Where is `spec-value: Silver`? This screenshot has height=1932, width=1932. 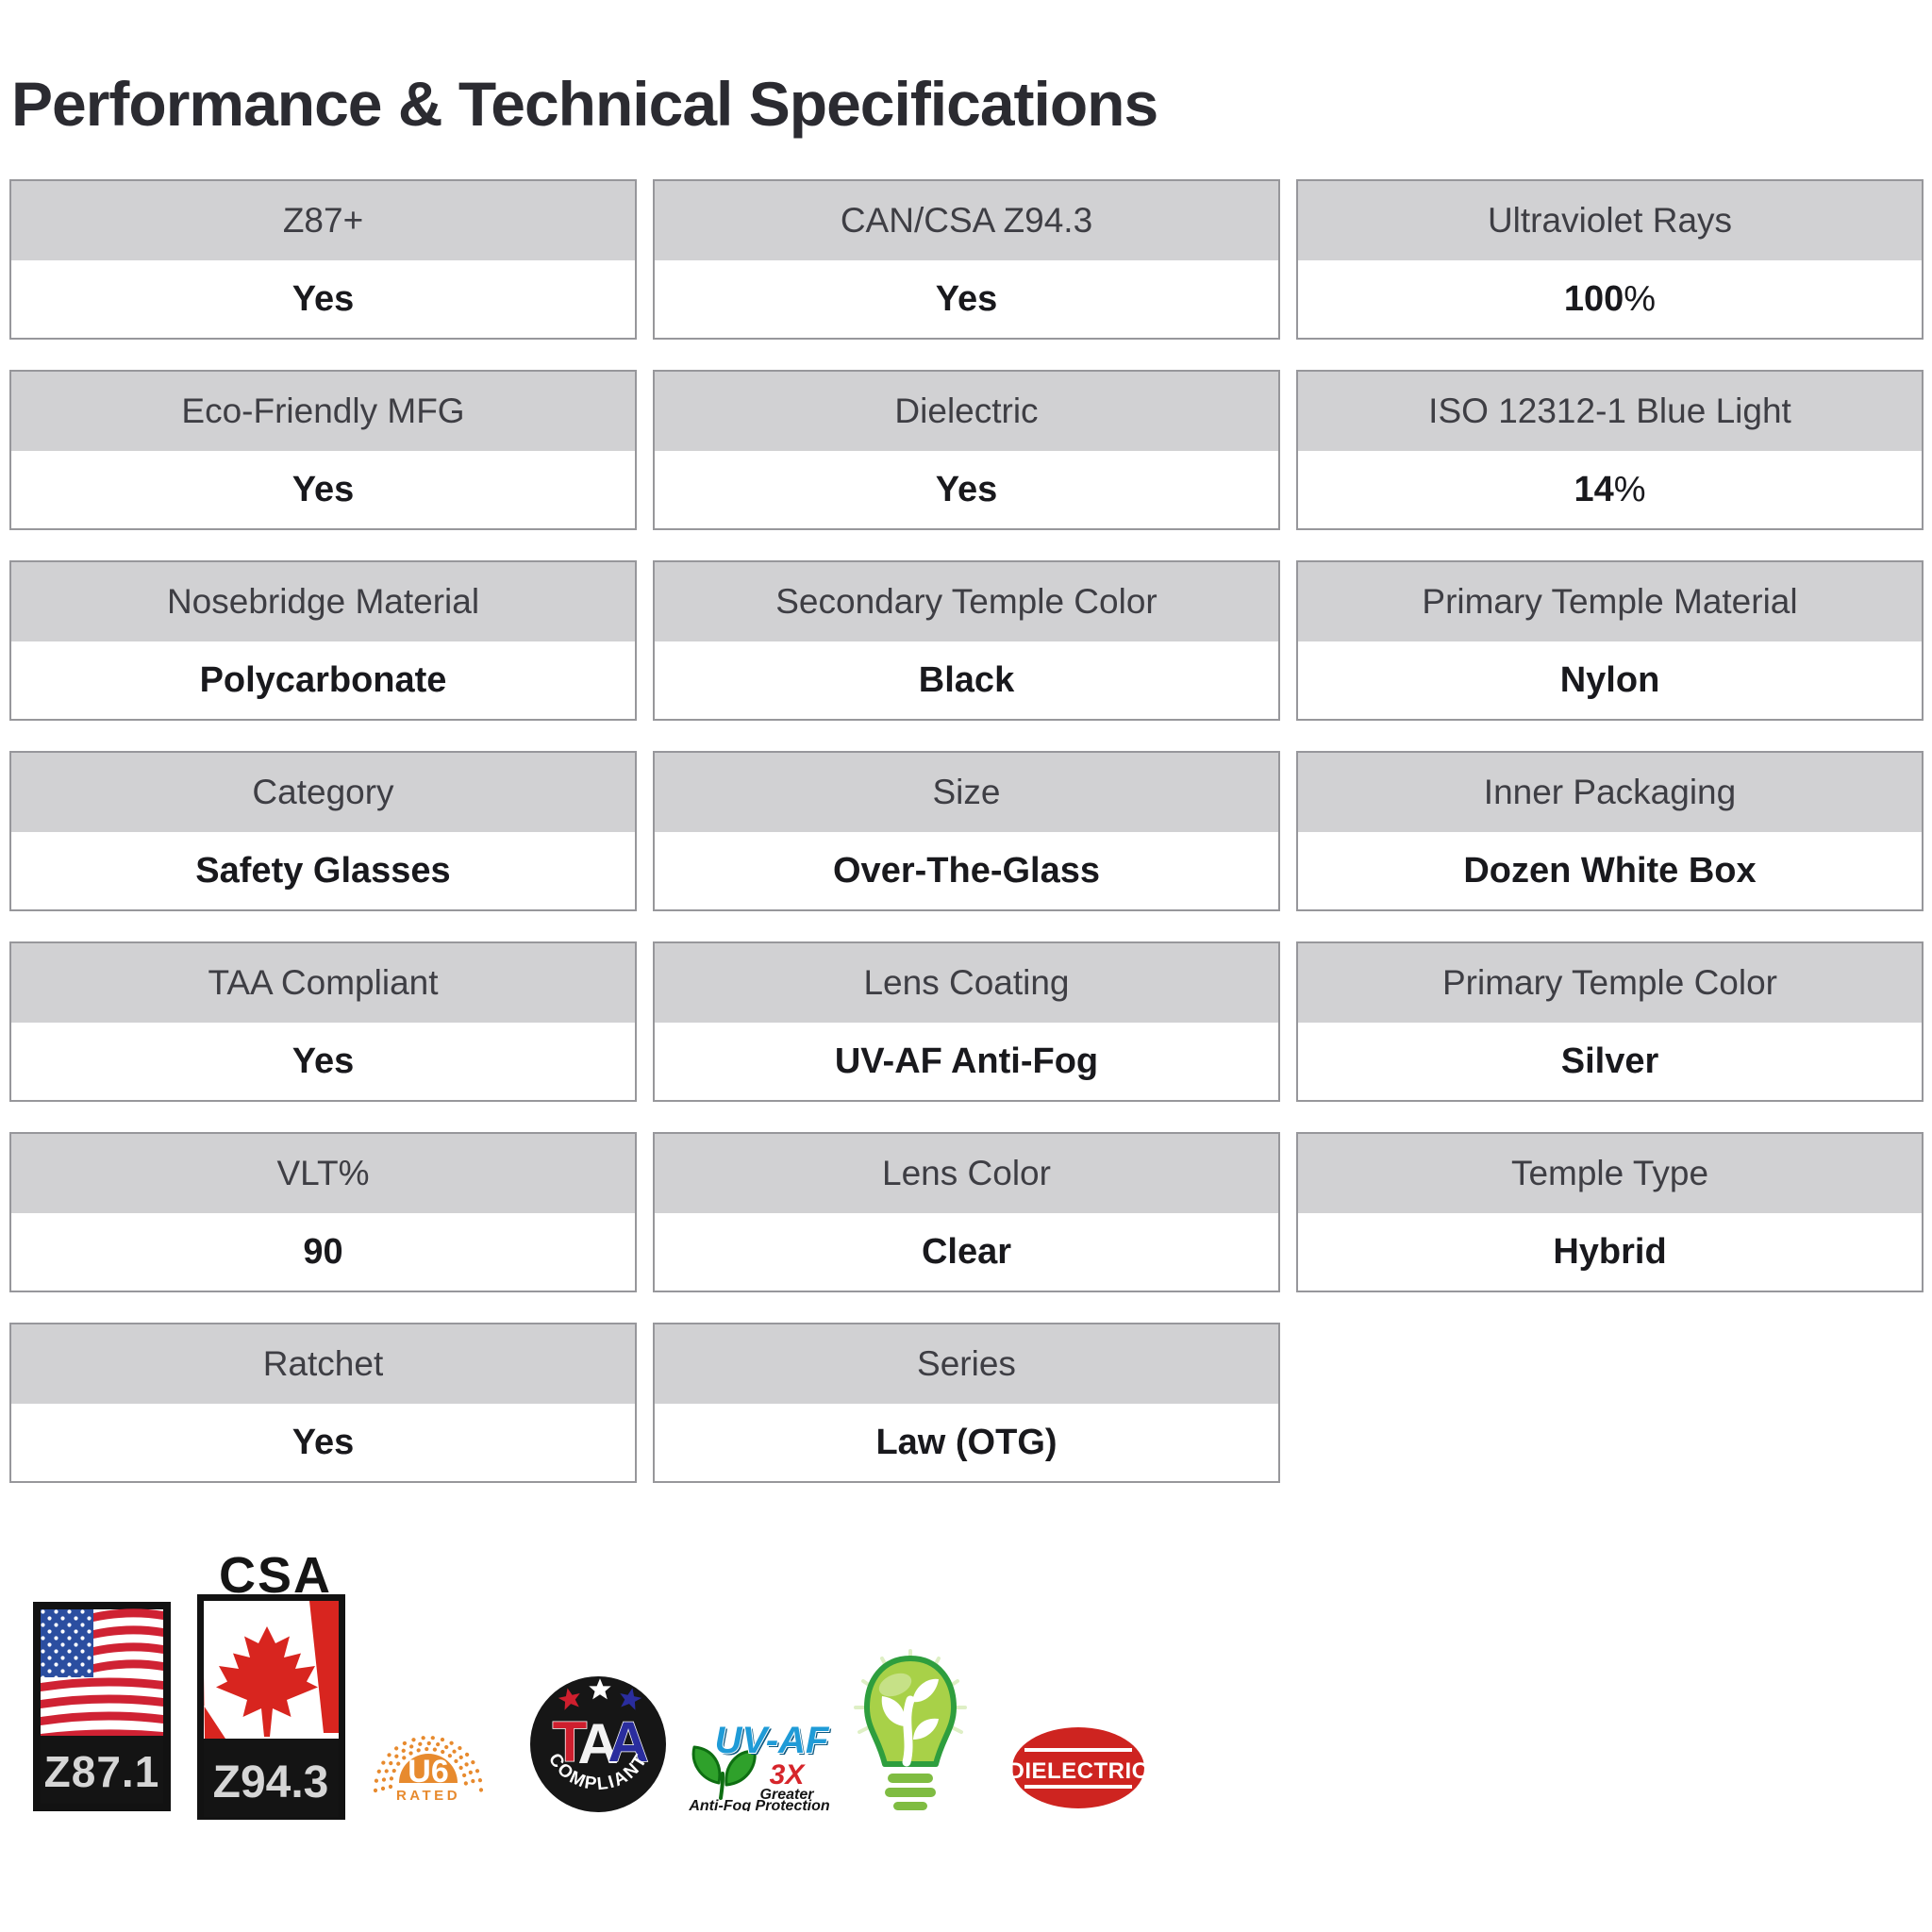
spec-value: Silver is located at coordinates (1610, 1062).